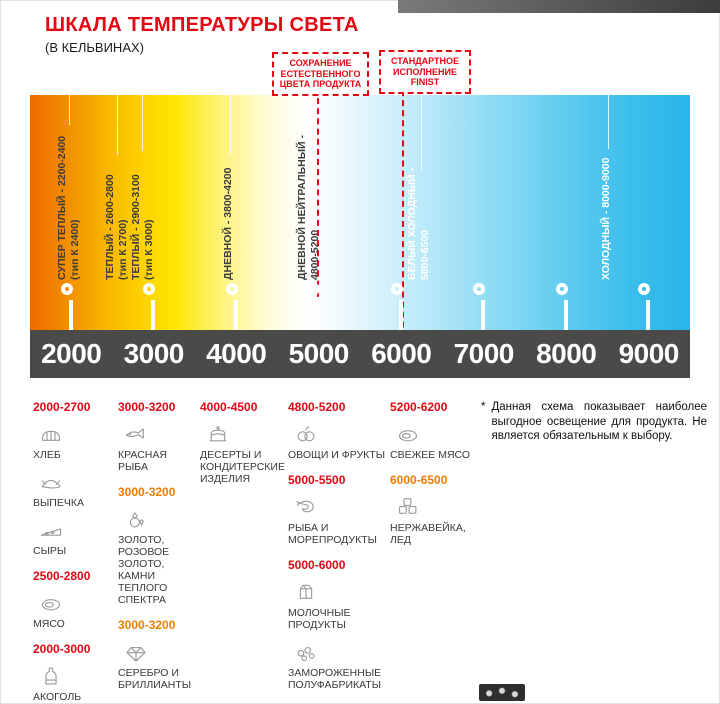  I want to click on zone-label-line: ТЕПЛЫЙ - 2900-3100, so click(136, 227).